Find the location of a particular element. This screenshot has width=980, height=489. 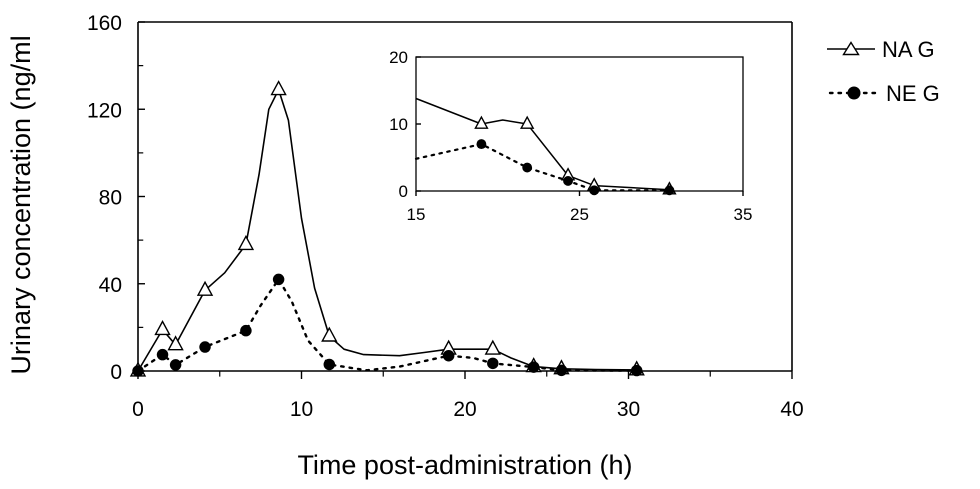

x-axis-title: Time post-administration (h) is located at coordinates (464, 465).